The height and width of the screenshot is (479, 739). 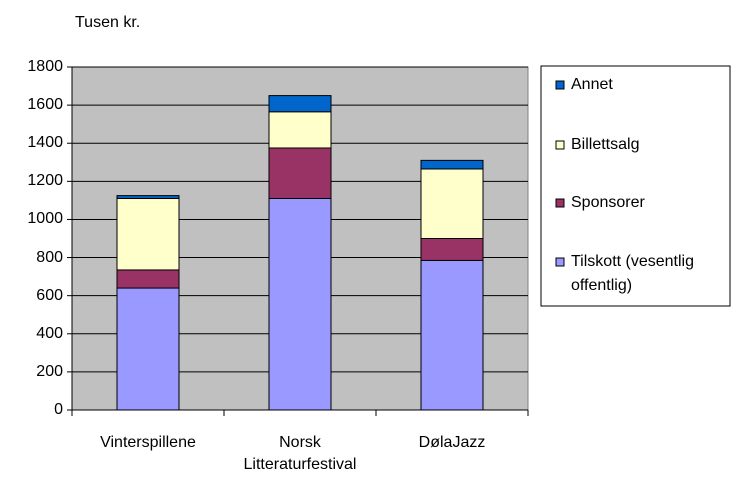 What do you see at coordinates (49, 371) in the screenshot?
I see `y-tick-label: 200` at bounding box center [49, 371].